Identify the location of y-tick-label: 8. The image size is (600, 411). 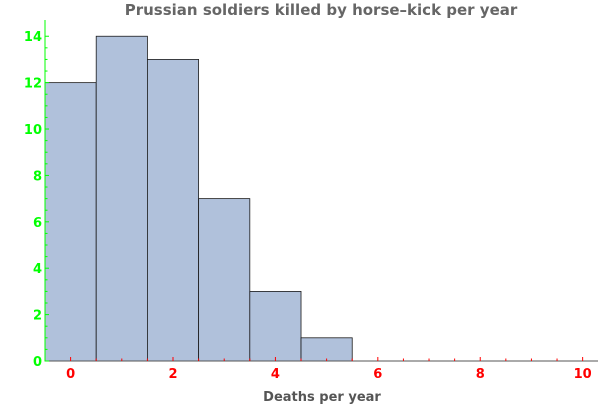
(37, 176).